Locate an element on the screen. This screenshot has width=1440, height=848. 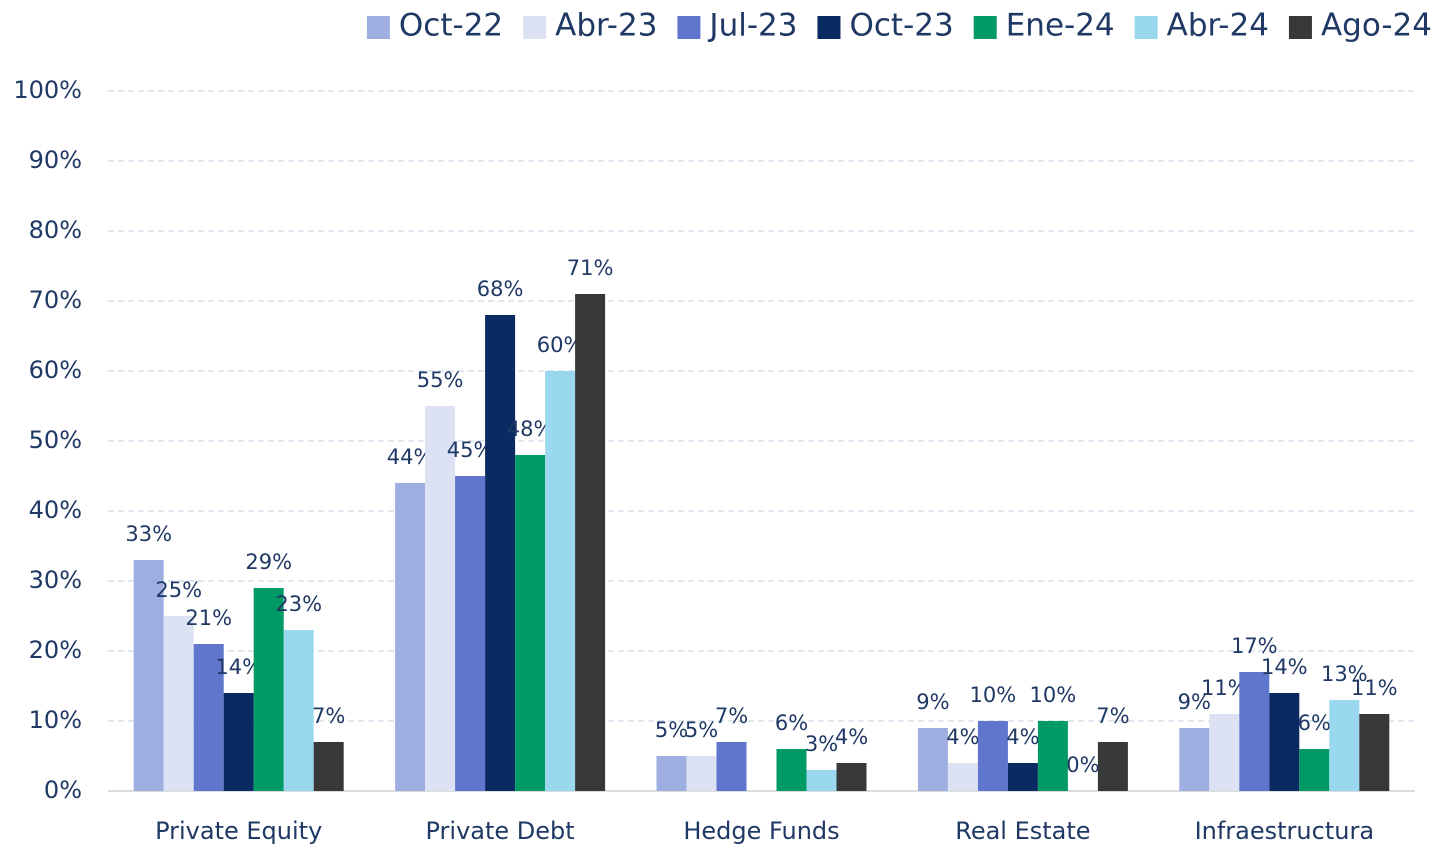
data-label: 71% is located at coordinates (590, 268).